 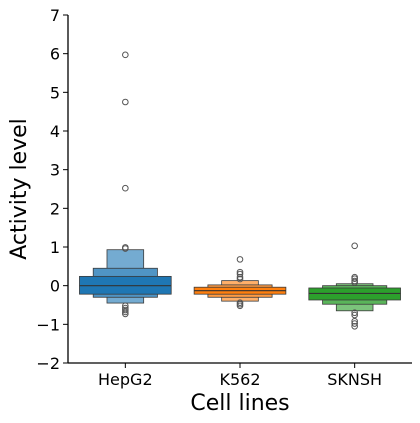 What do you see at coordinates (55, 208) in the screenshot?
I see `y-tick-label: 2` at bounding box center [55, 208].